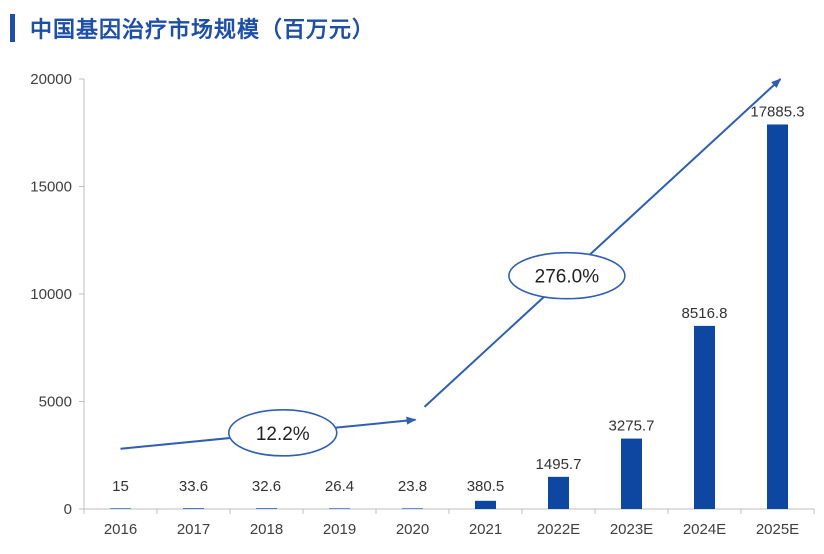  I want to click on data-label: 3275.7, so click(632, 426).